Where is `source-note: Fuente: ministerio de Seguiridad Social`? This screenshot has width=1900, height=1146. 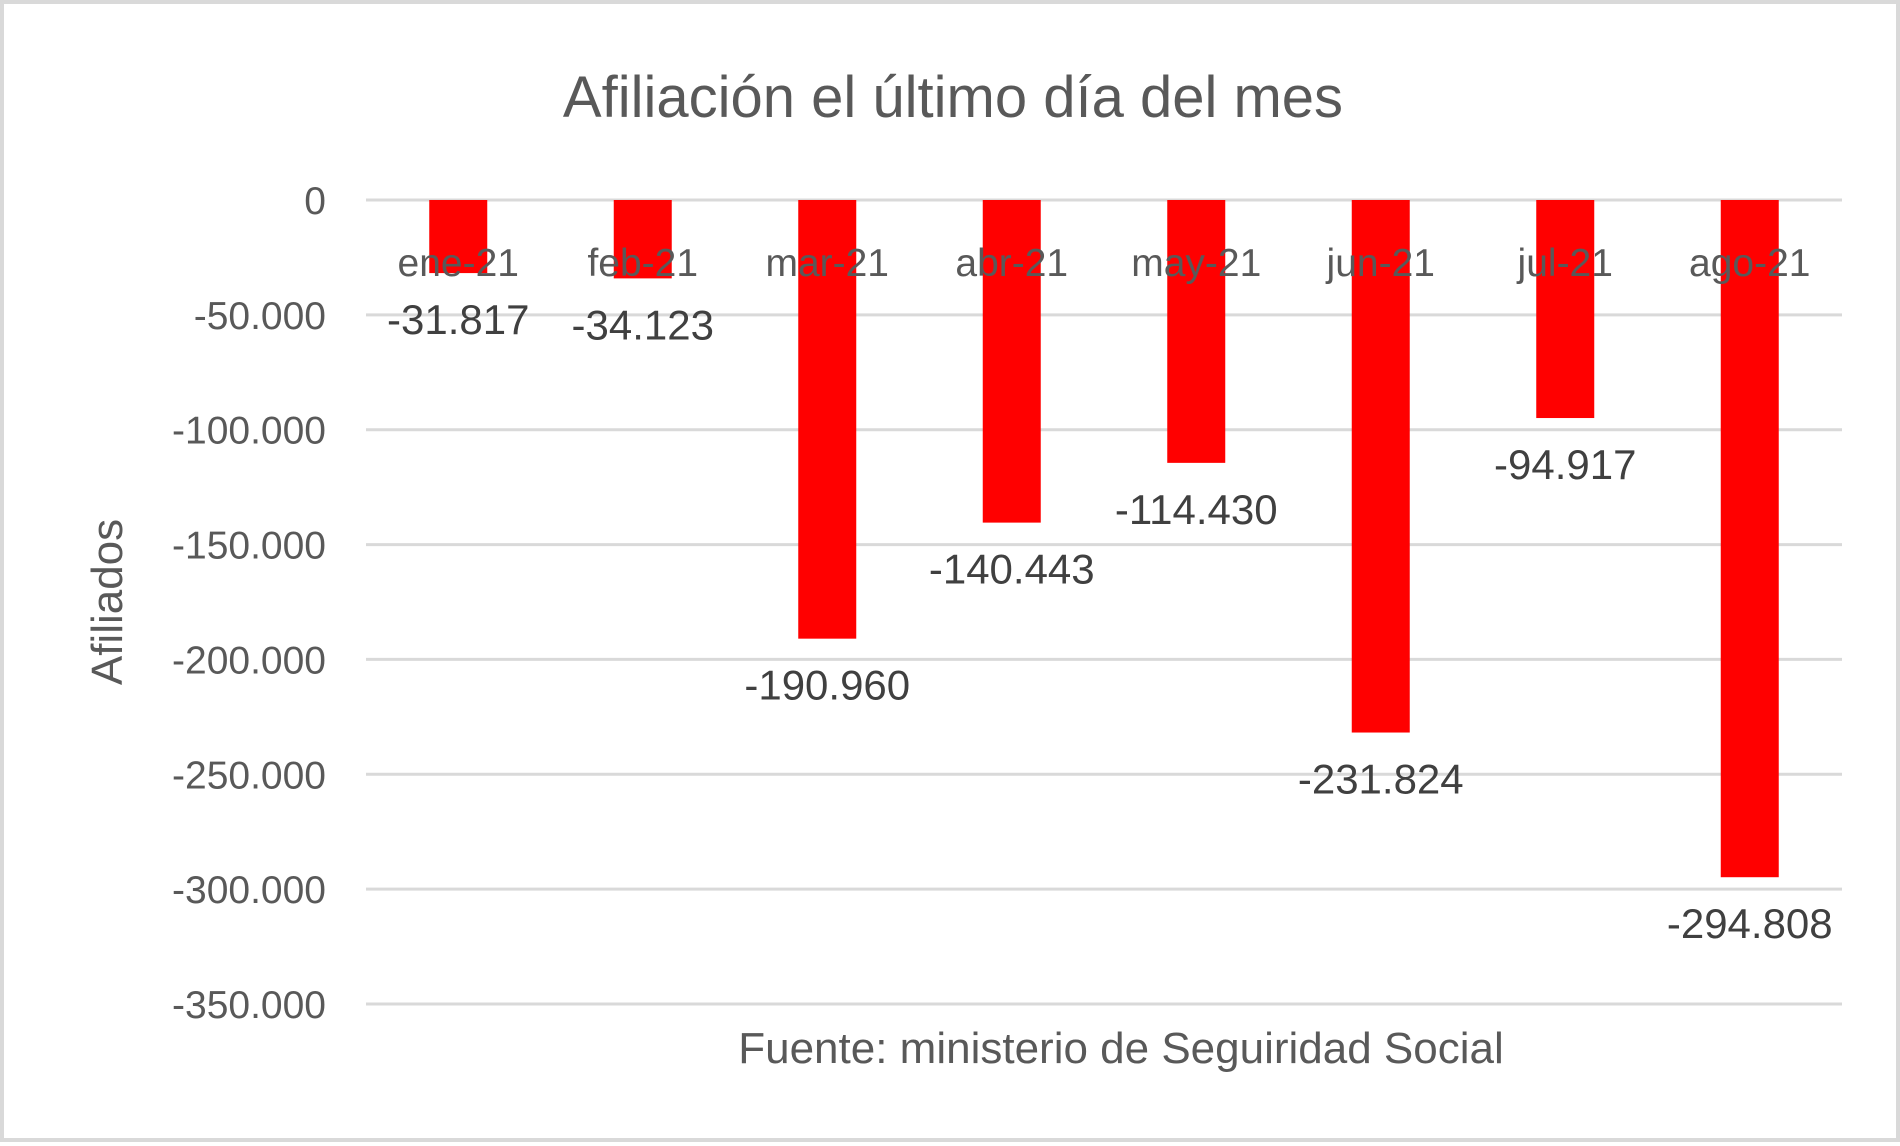 source-note: Fuente: ministerio de Seguiridad Social is located at coordinates (1121, 1048).